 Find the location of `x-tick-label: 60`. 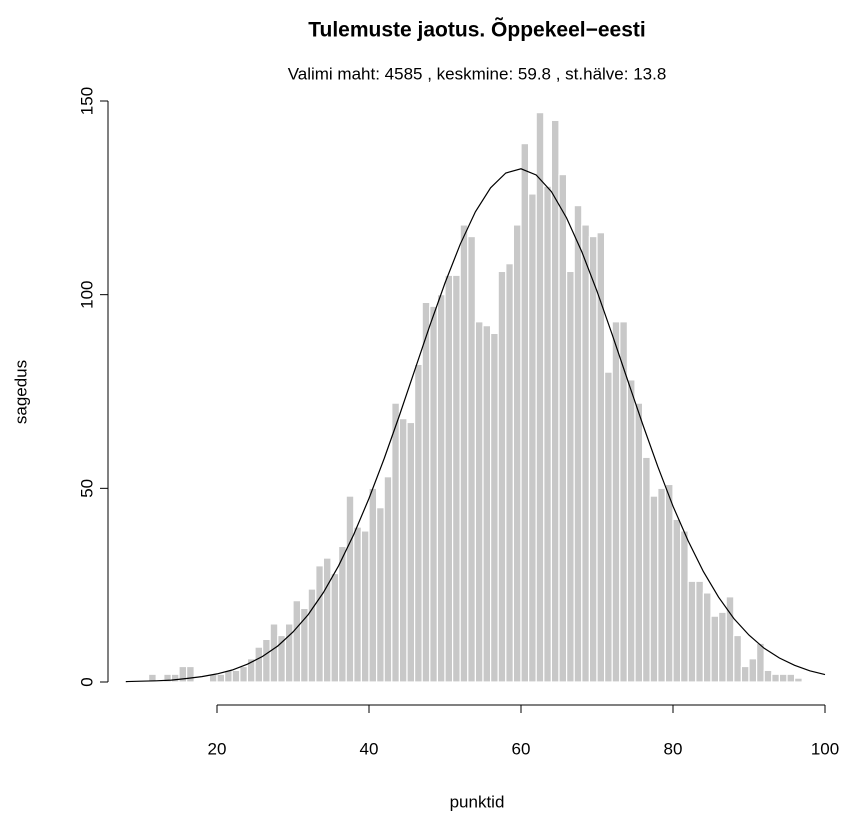

x-tick-label: 60 is located at coordinates (521, 748).